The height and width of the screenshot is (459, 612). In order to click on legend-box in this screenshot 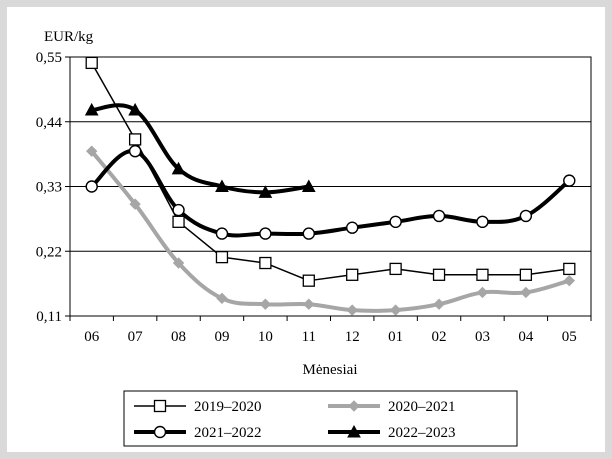, I will do `click(320, 418)`.